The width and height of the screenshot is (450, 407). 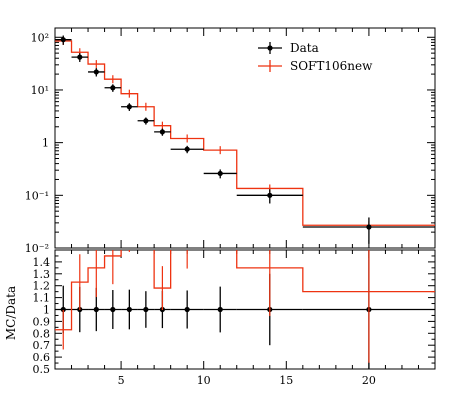 I want to click on x-tick-label: 15, so click(x=286, y=380).